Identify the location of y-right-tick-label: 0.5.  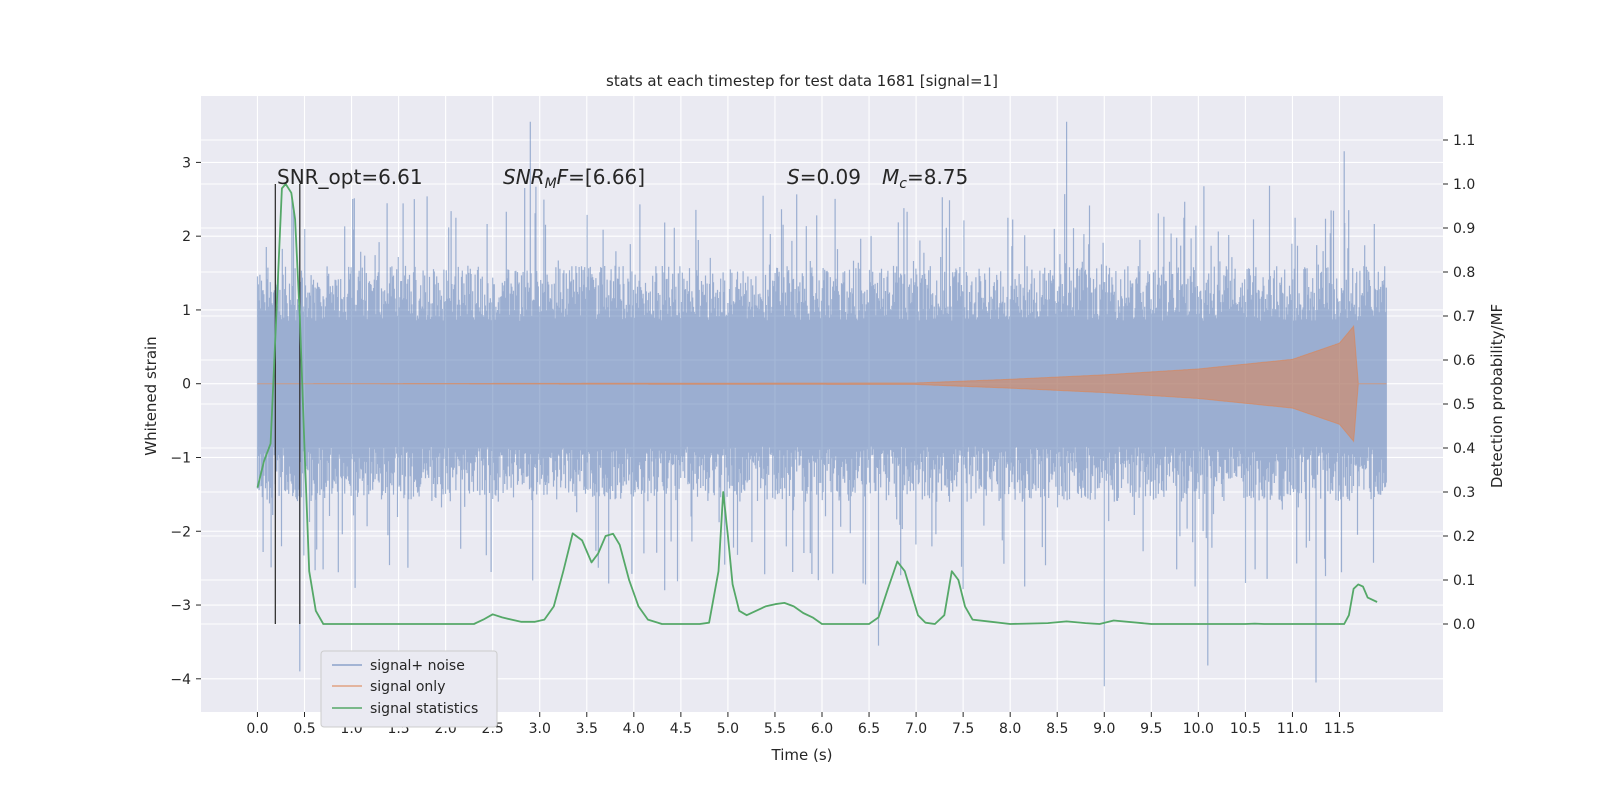
(1464, 405).